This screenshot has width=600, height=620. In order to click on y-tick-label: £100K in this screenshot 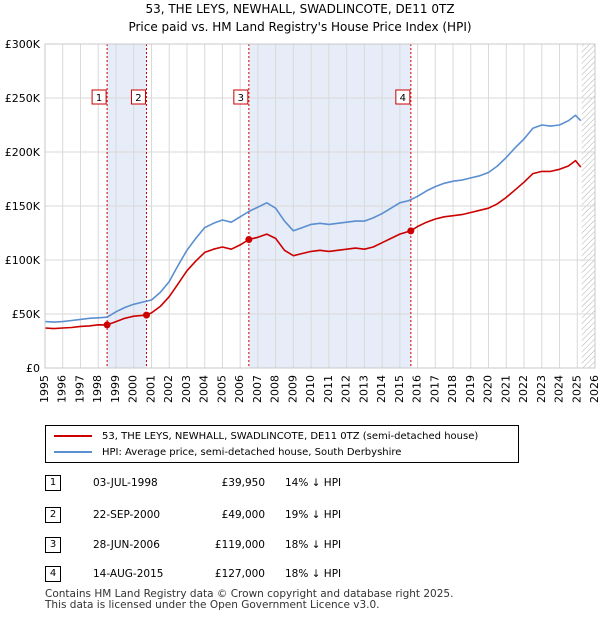, I will do `click(23, 260)`.